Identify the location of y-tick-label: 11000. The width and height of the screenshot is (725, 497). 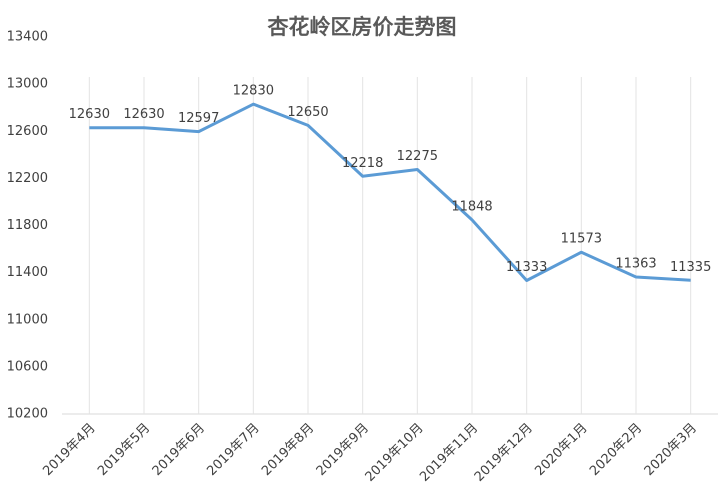
(27, 319).